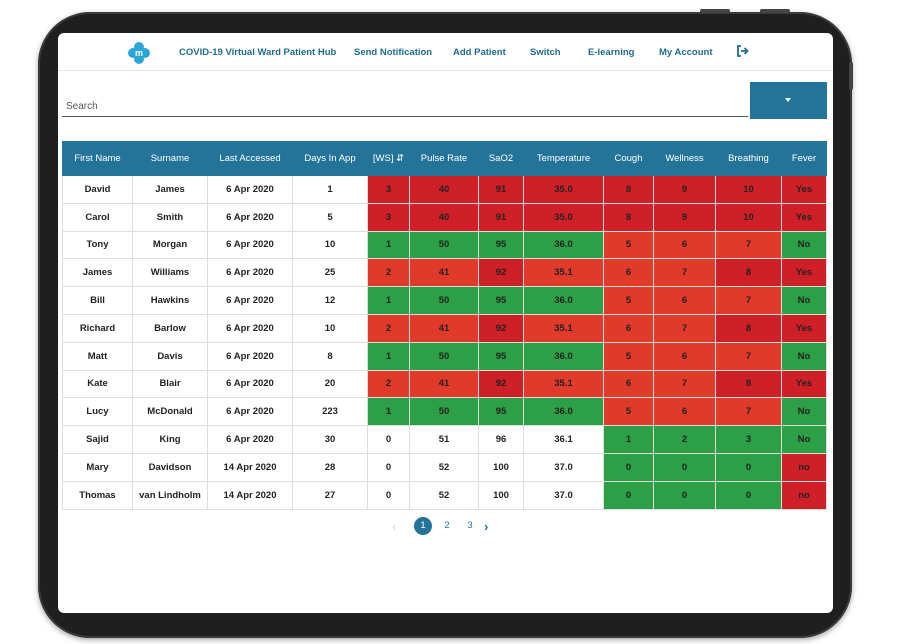  What do you see at coordinates (563, 217) in the screenshot?
I see `cell-temperature: 35.0` at bounding box center [563, 217].